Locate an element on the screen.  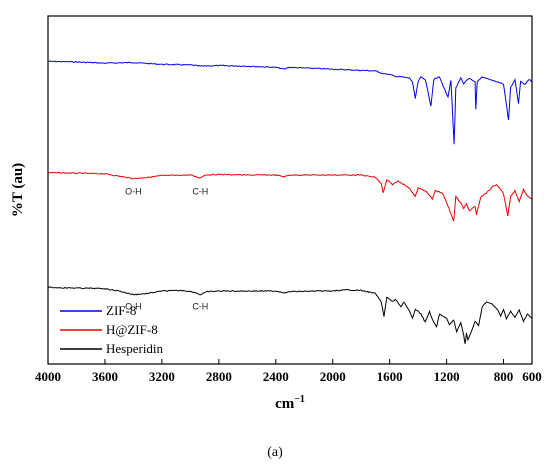
x-axis-title: cm−1 is located at coordinates (290, 403).